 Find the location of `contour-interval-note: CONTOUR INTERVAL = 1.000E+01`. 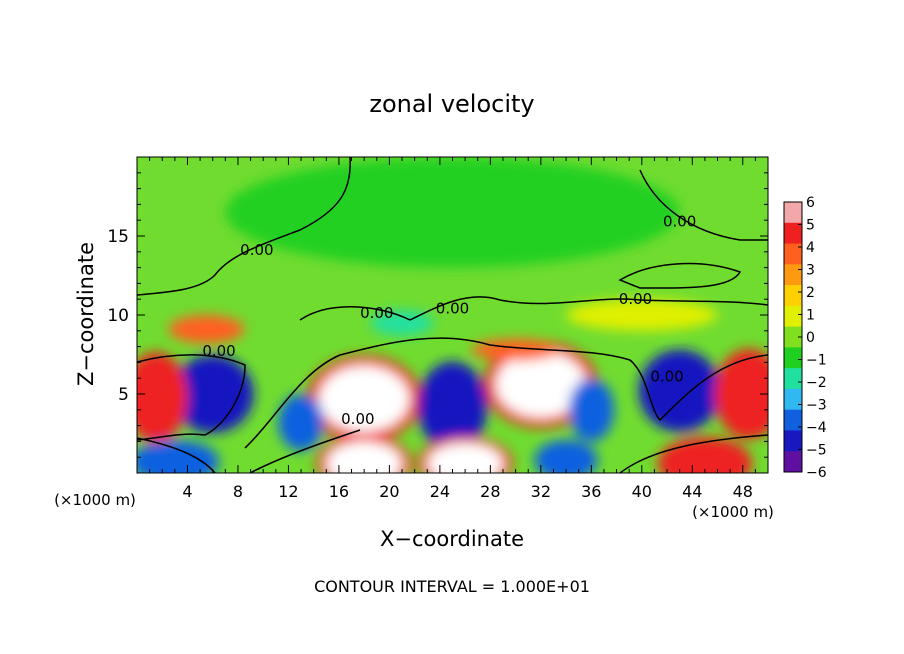

contour-interval-note: CONTOUR INTERVAL = 1.000E+01 is located at coordinates (452, 586).